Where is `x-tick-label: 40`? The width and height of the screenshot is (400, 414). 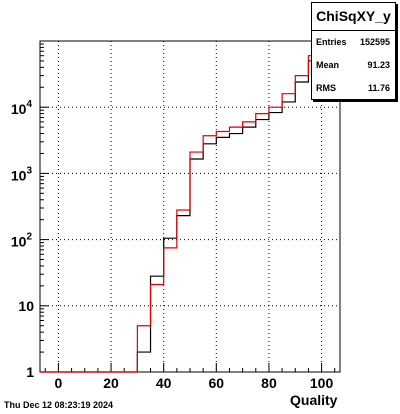 x-tick-label: 40 is located at coordinates (164, 383).